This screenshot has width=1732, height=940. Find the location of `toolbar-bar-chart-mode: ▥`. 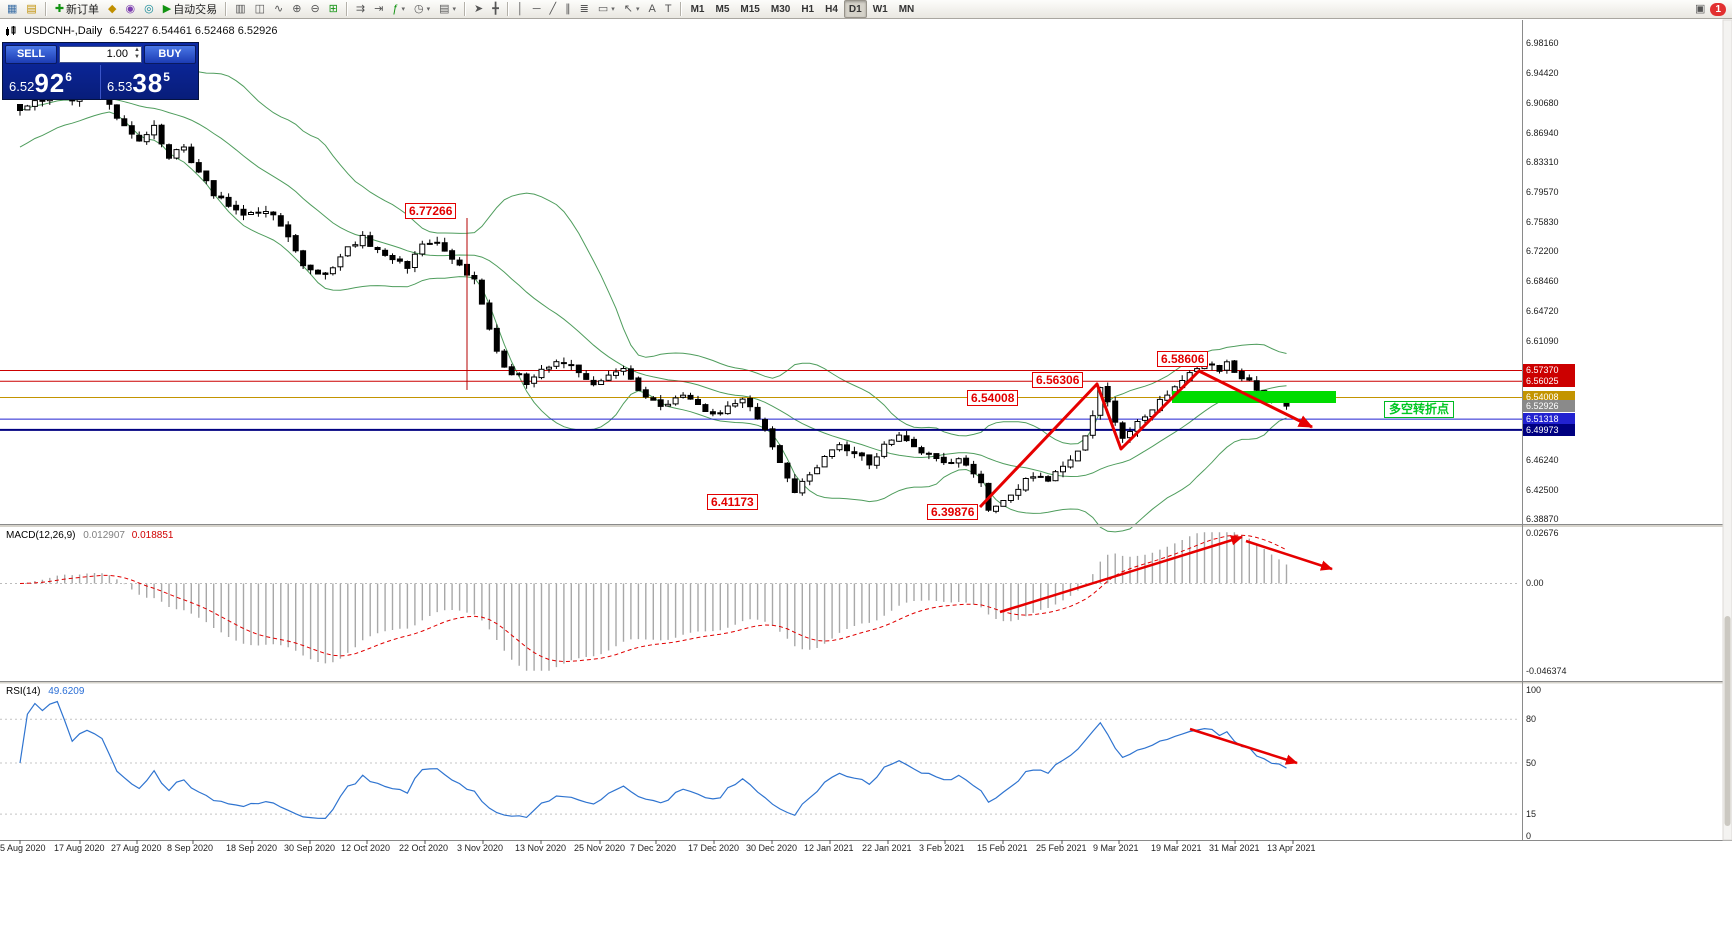

toolbar-bar-chart-mode: ▥ is located at coordinates (240, 9).